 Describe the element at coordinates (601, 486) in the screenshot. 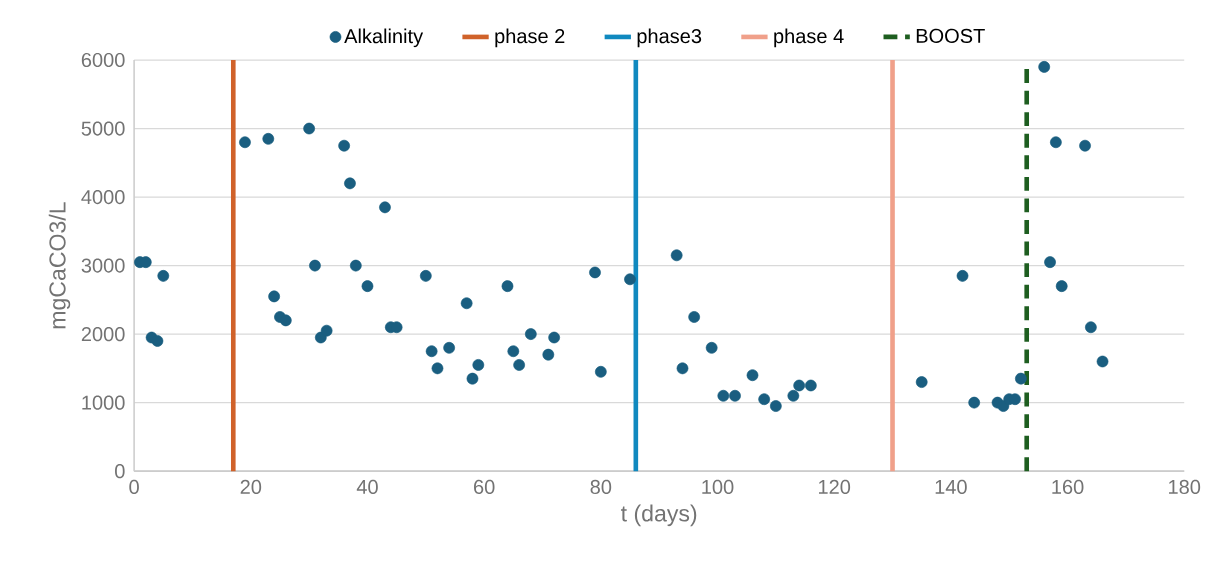

I see `x-tick-label: 80` at that location.